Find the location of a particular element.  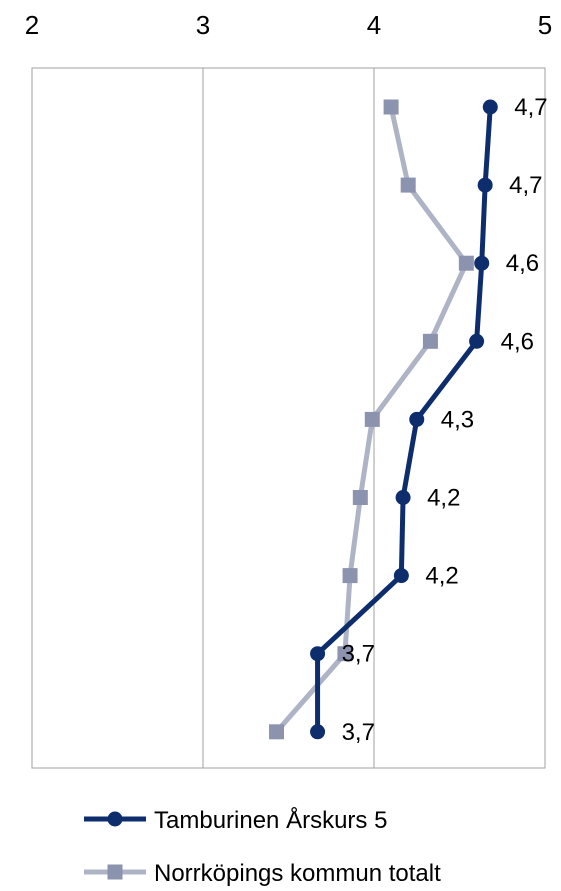

legend-item-tamburinen: Tamburinen Årskurs 5 is located at coordinates (235, 820).